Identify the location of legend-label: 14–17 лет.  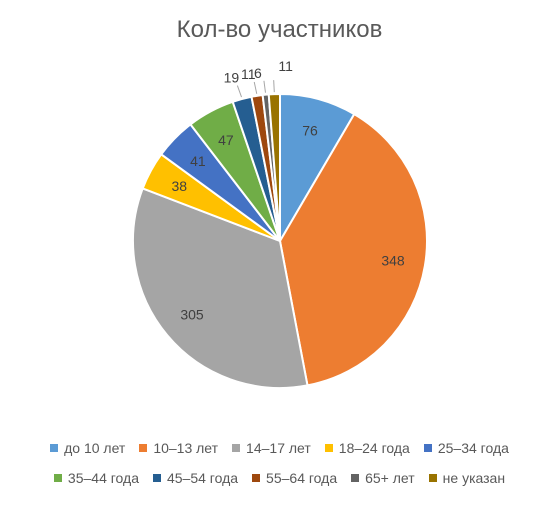
(278, 448).